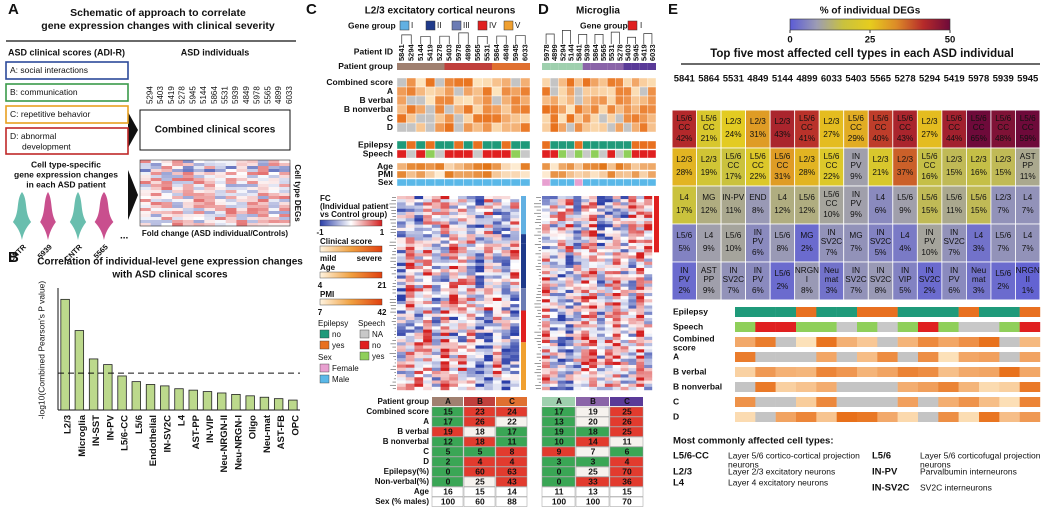 This screenshot has width=1050, height=513. I want to click on patient-id: 5278, so click(619, 52).